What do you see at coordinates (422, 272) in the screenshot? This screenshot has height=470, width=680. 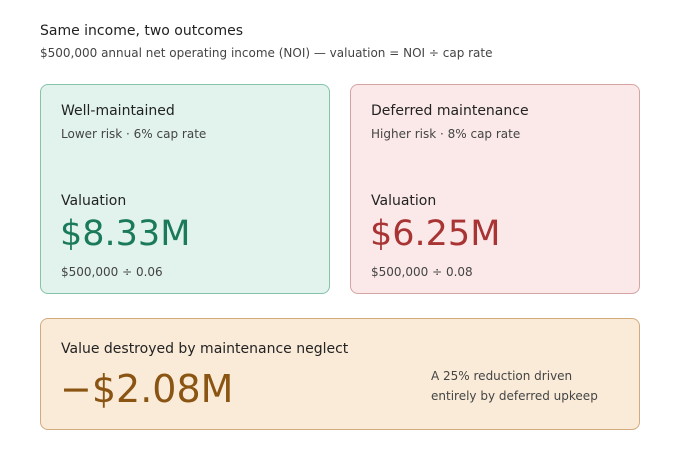 I see `card-formula: $500,000 ÷ 0.08` at bounding box center [422, 272].